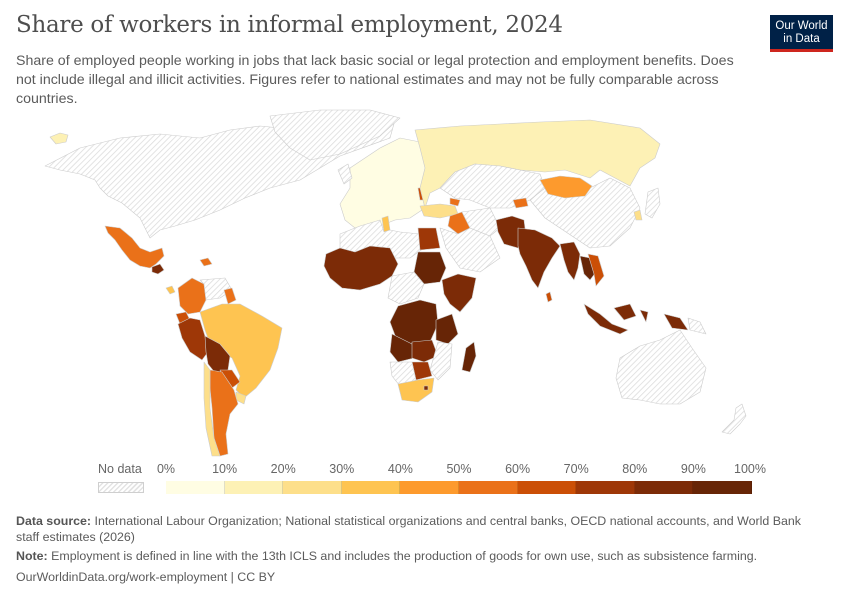 The height and width of the screenshot is (600, 850). What do you see at coordinates (447, 329) in the screenshot?
I see `region-tanzania` at bounding box center [447, 329].